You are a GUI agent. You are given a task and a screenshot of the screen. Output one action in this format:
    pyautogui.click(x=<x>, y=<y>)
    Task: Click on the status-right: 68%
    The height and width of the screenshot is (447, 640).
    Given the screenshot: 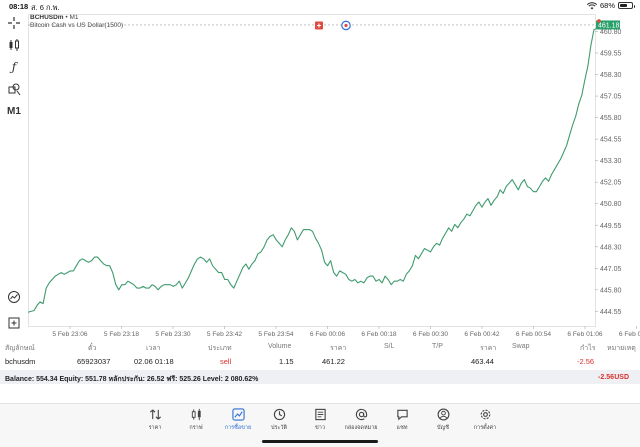 What is the action you would take?
    pyautogui.click(x=610, y=5)
    